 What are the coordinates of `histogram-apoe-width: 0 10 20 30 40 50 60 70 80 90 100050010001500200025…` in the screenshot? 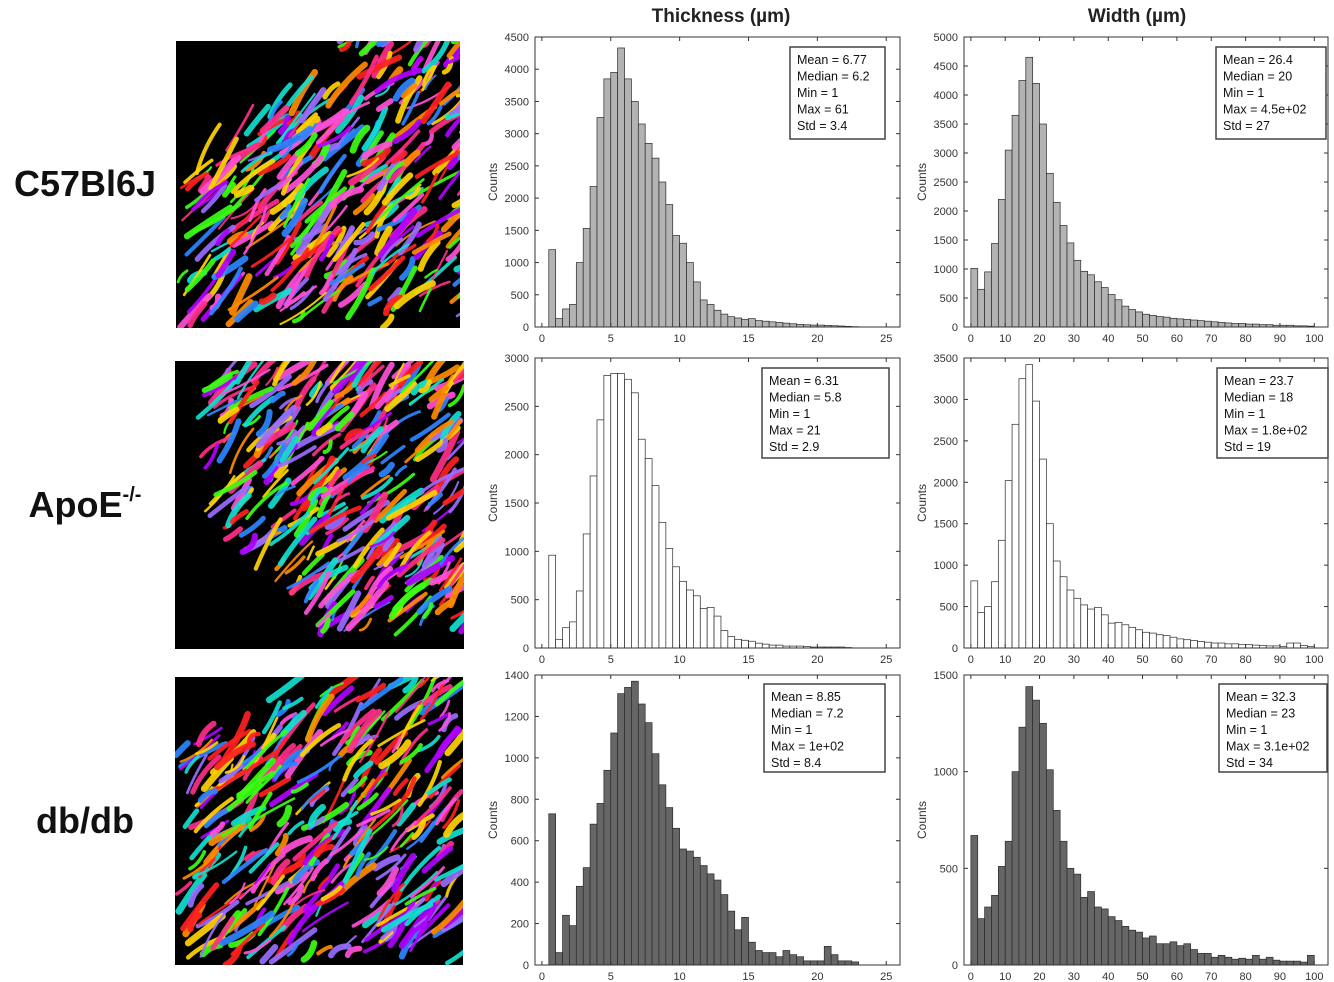 It's located at (1122, 509).